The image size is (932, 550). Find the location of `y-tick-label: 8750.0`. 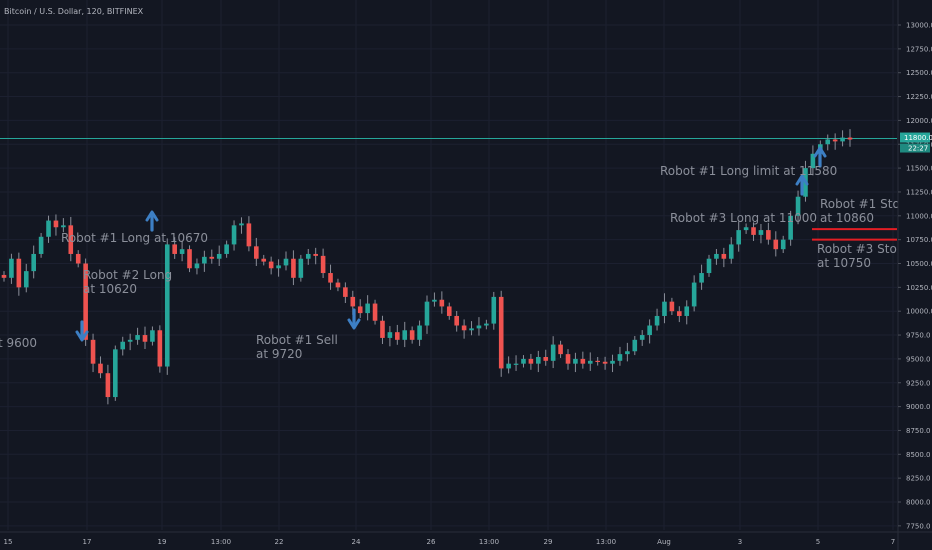

y-tick-label: 8750.0 is located at coordinates (918, 431).